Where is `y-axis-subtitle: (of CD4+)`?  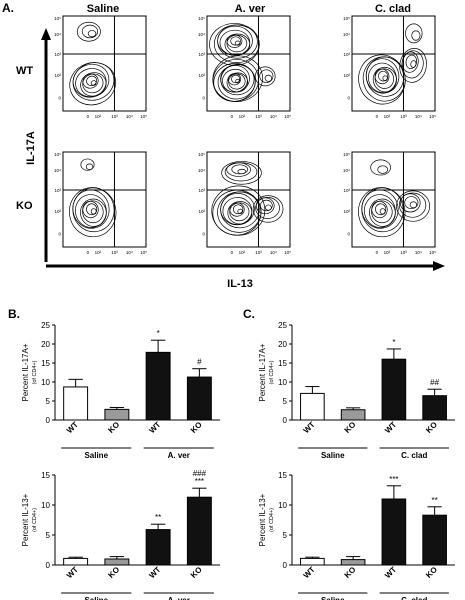
y-axis-subtitle: (of CD4+) is located at coordinates (272, 520).